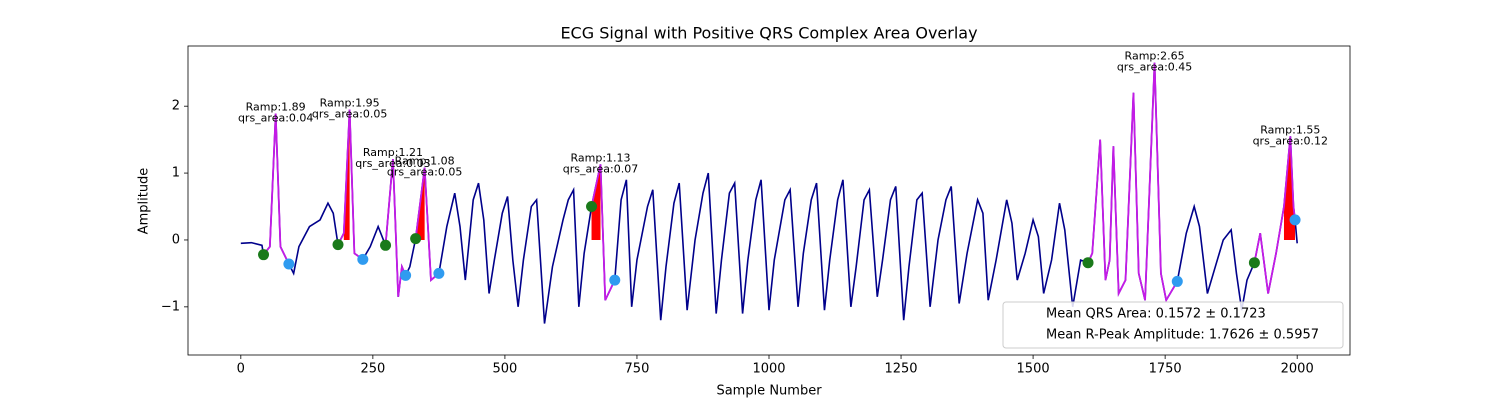  What do you see at coordinates (768, 369) in the screenshot?
I see `x-tick-label: 1000` at bounding box center [768, 369].